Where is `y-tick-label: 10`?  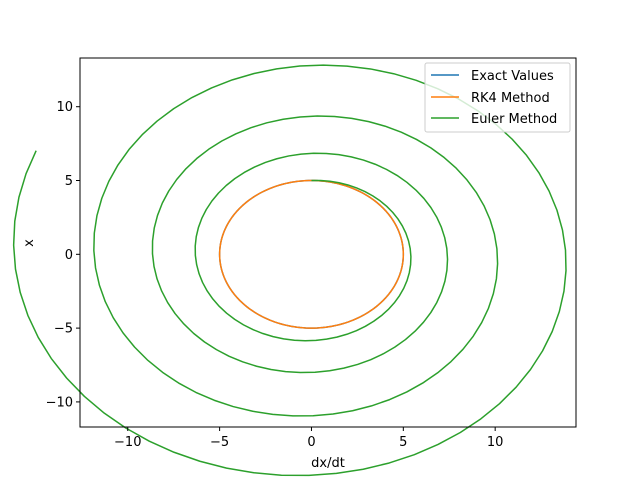 y-tick-label: 10 is located at coordinates (64, 107).